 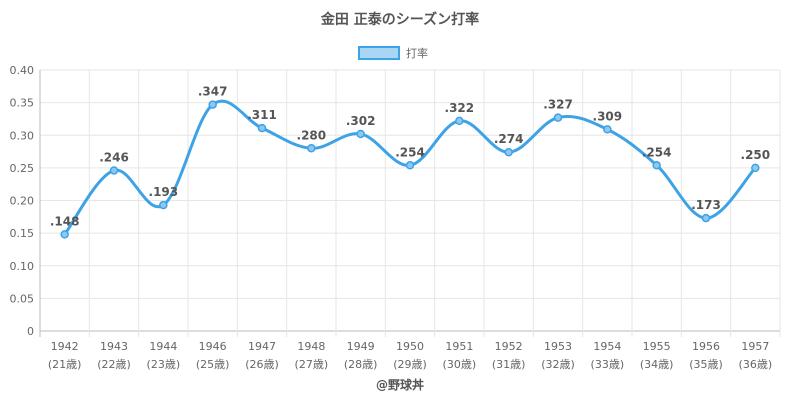 I want to click on x-tick-sublabel: (27歳), so click(x=312, y=364).